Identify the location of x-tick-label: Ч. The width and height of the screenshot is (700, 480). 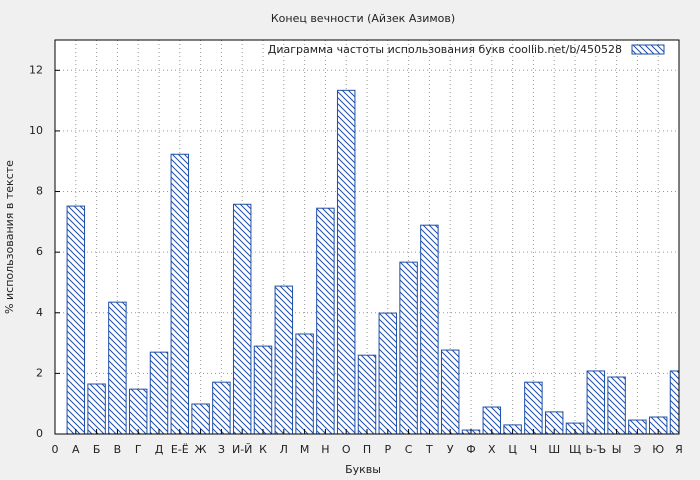
(534, 449).